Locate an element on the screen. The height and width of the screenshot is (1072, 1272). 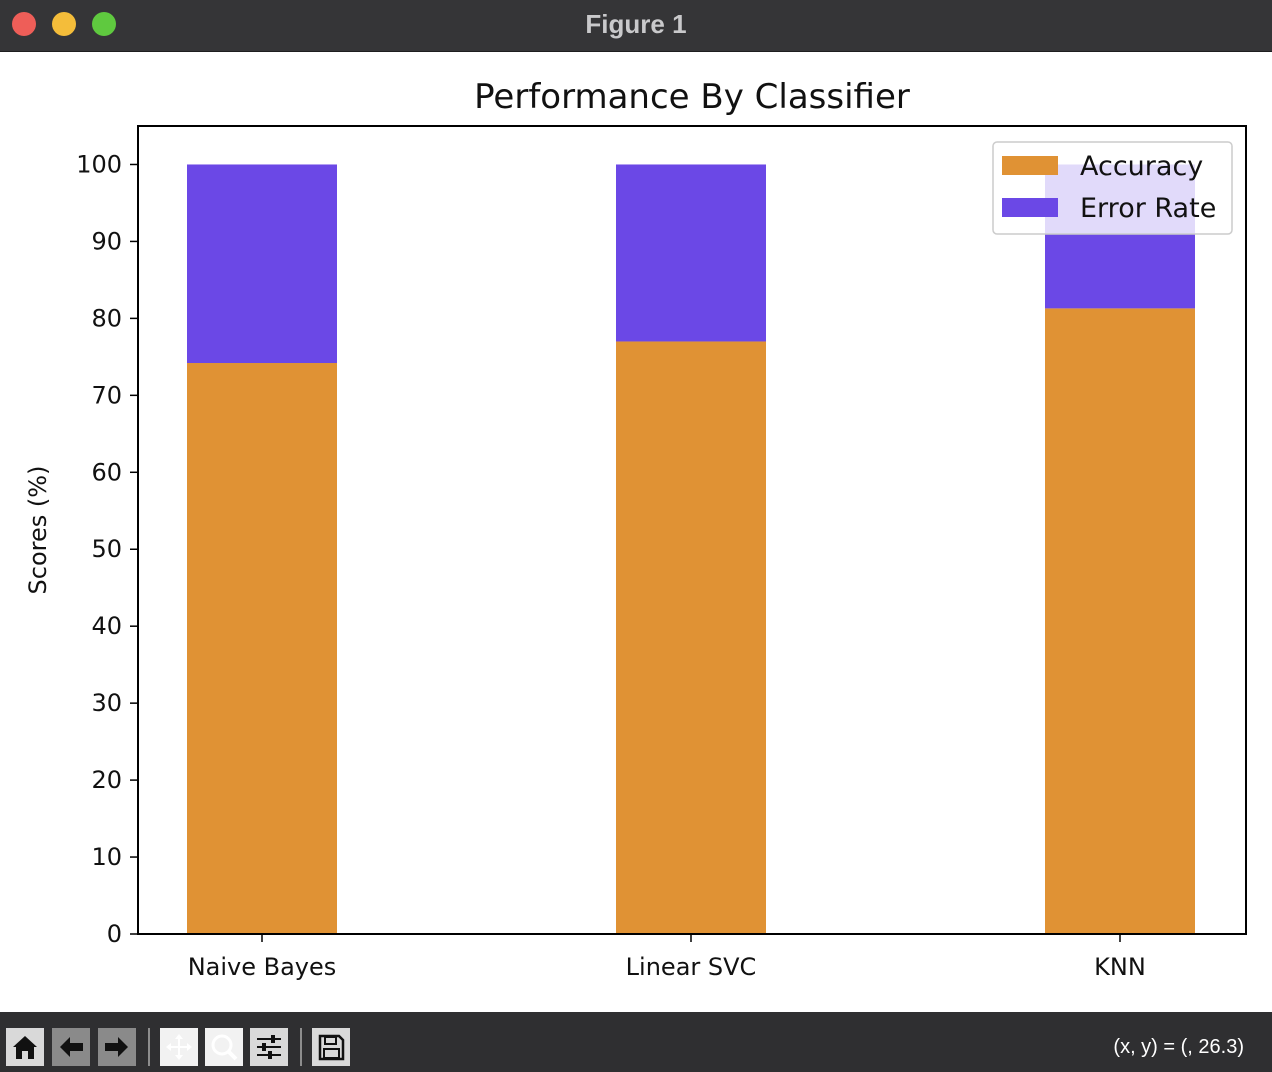
x-tick-label: Linear SVC is located at coordinates (691, 967).